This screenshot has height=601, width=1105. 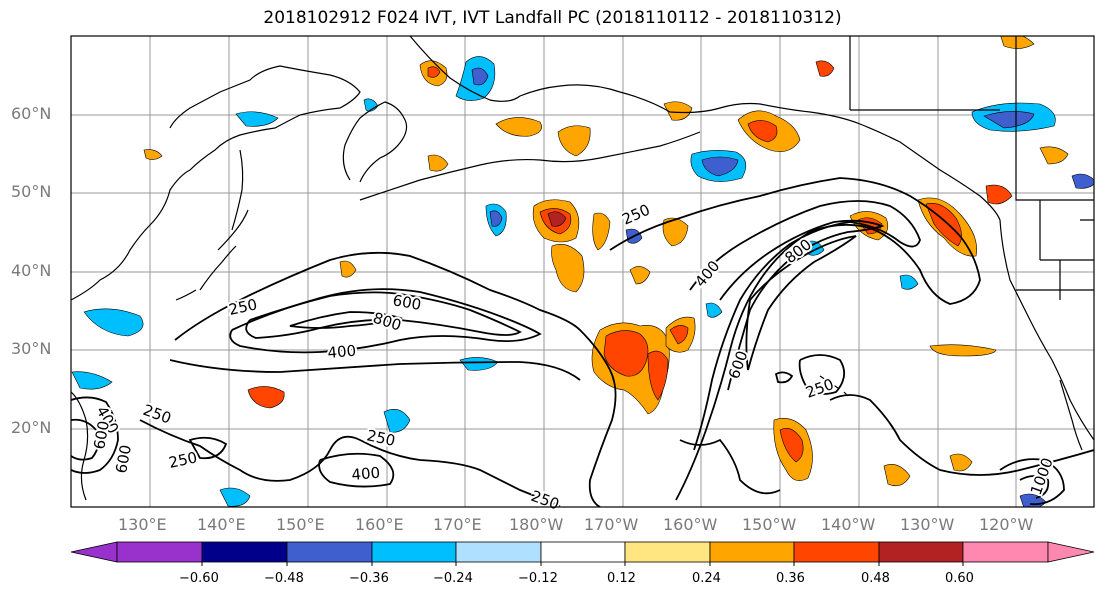 I want to click on colorbar-tick-label: 0.24, so click(x=706, y=578).